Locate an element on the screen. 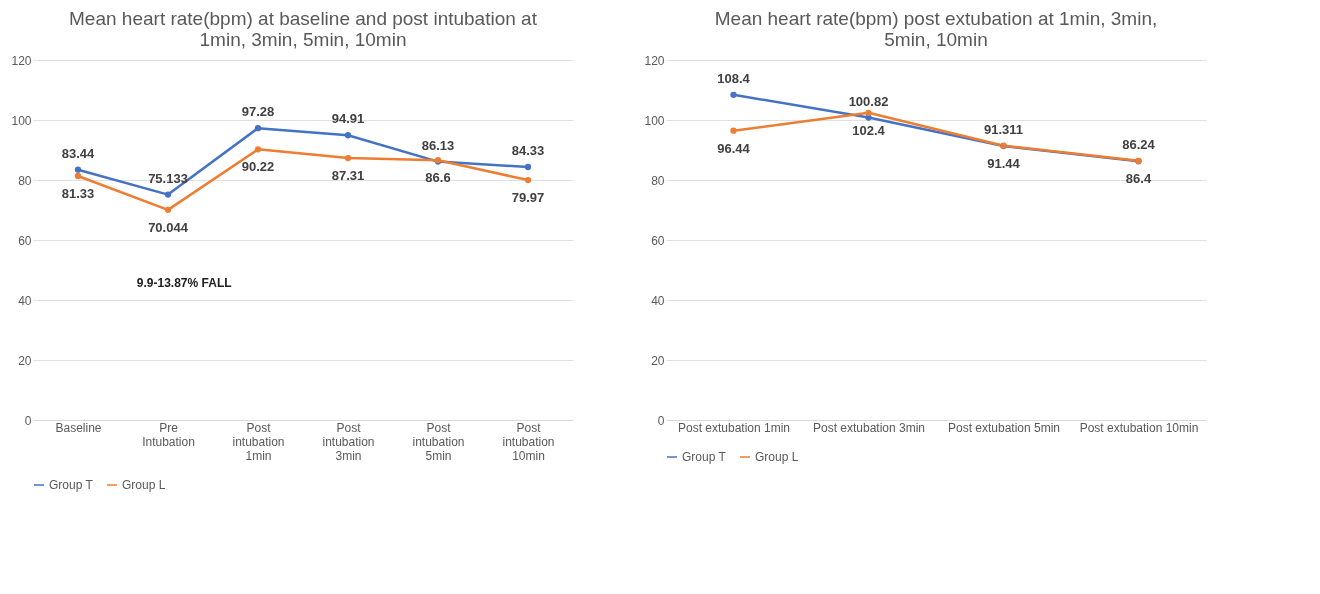 Image resolution: width=1320 pixels, height=594 pixels. data-label: 108.4 is located at coordinates (734, 78).